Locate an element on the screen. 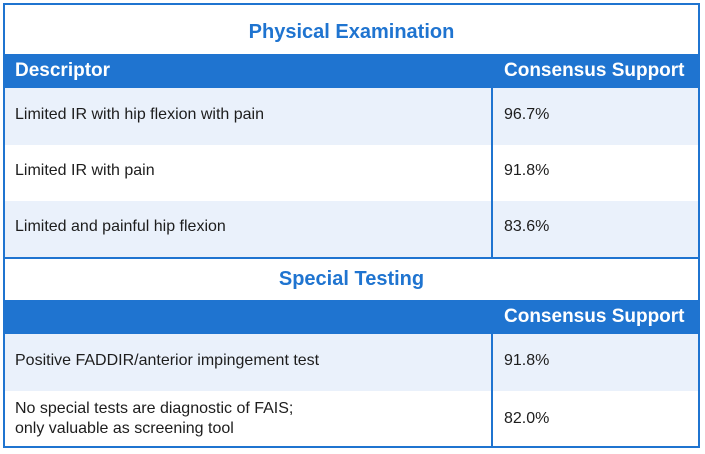 The width and height of the screenshot is (705, 454). descriptor-header: Descriptor is located at coordinates (63, 70).